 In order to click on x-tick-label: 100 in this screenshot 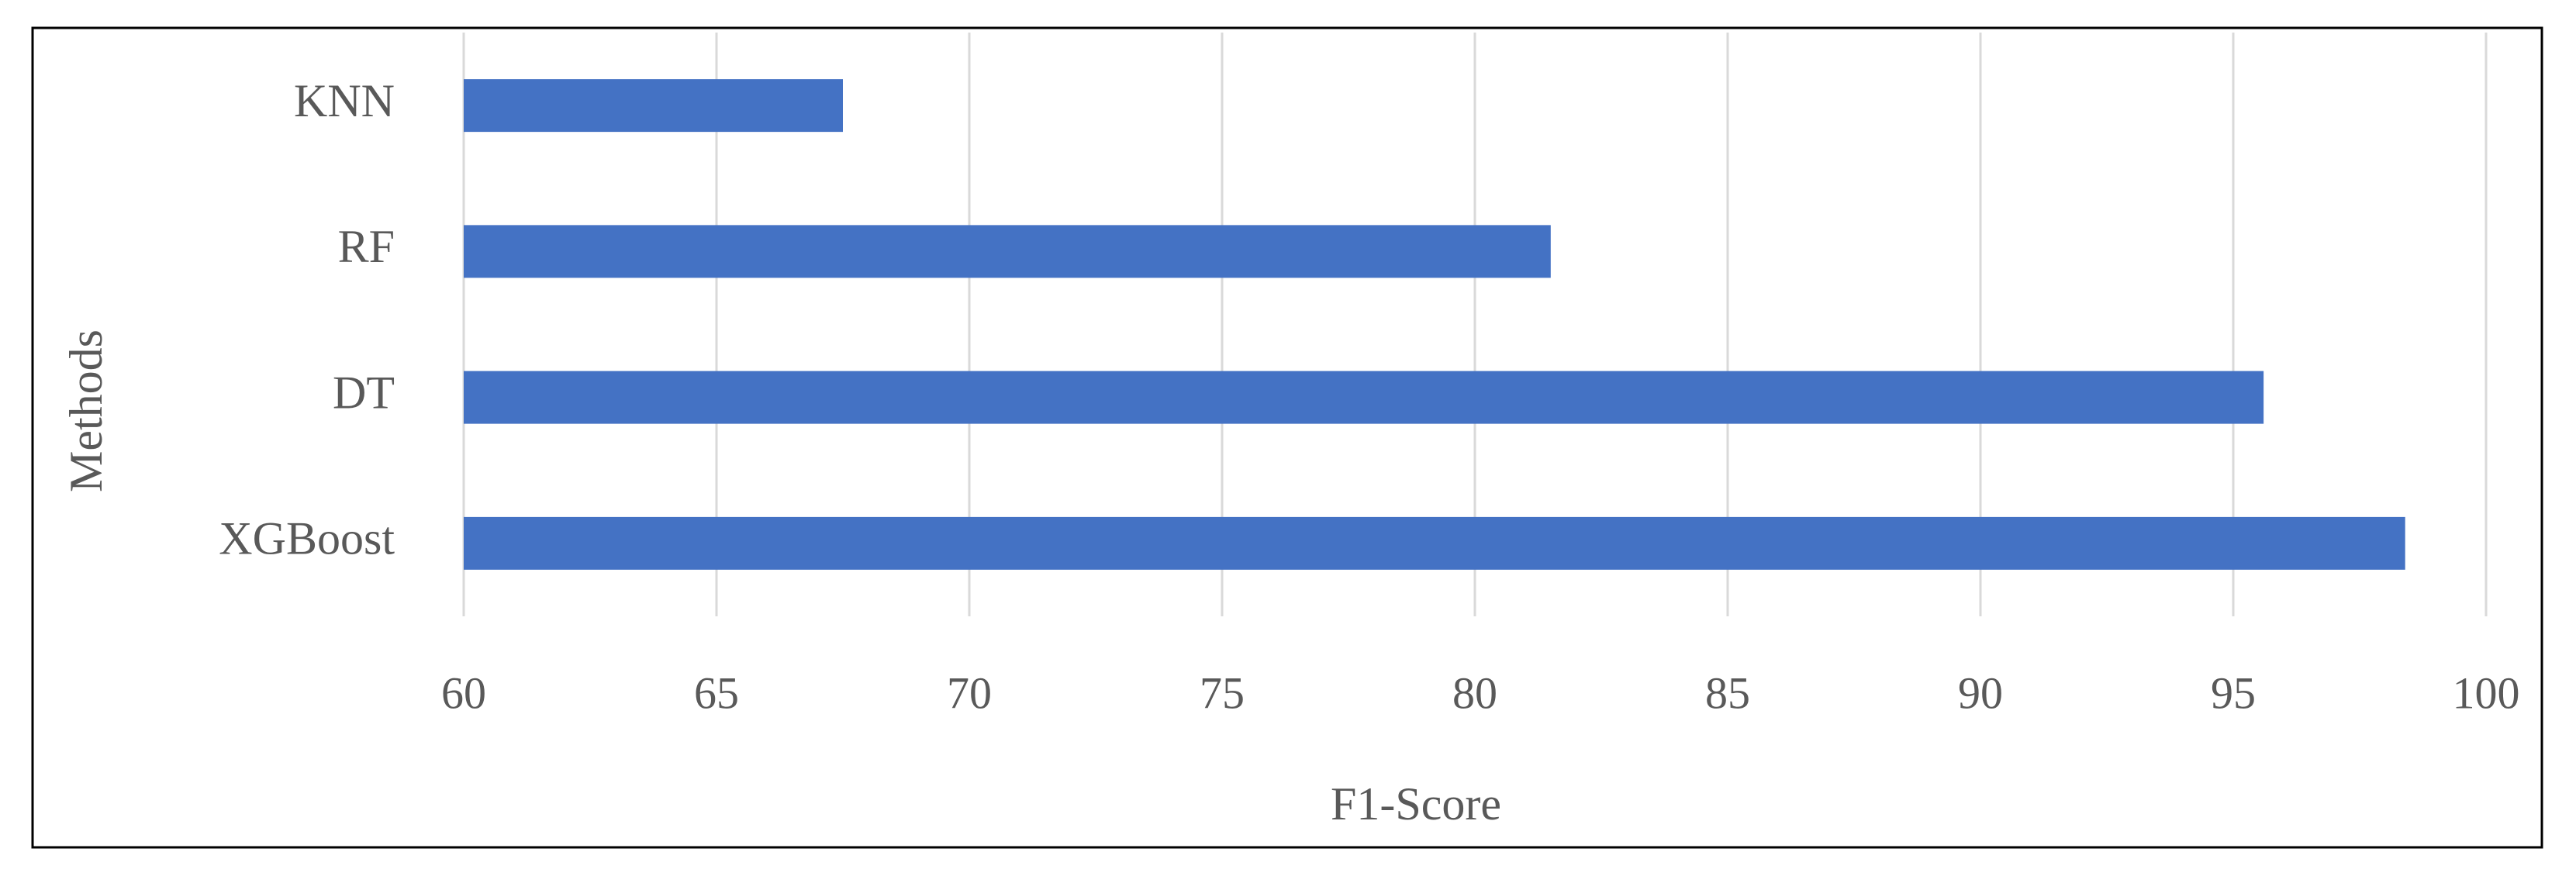, I will do `click(2486, 692)`.